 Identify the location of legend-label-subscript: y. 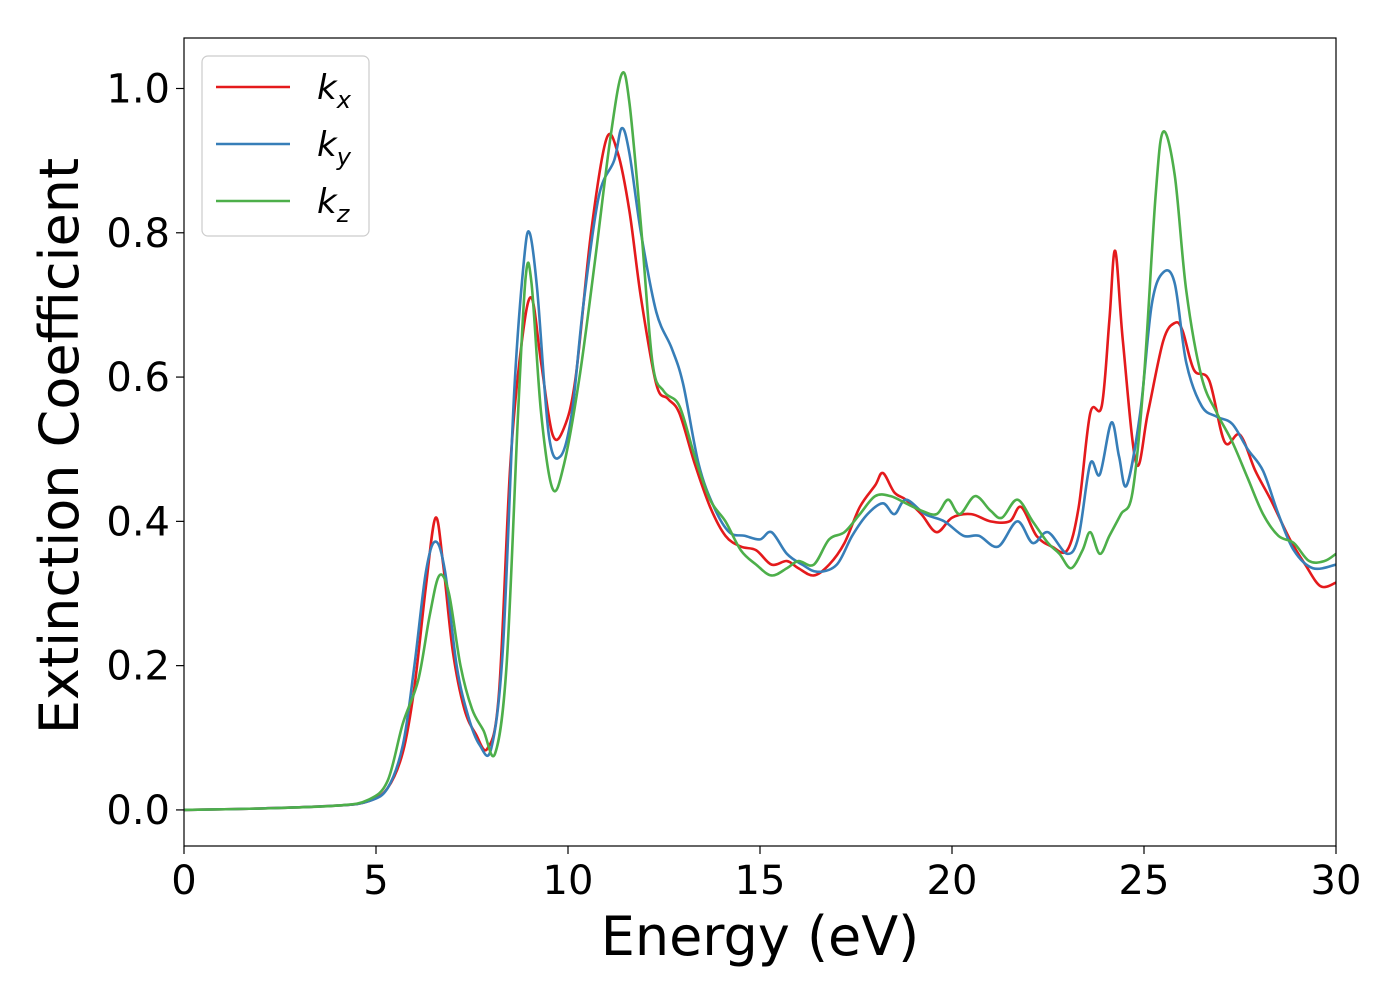
(344, 157).